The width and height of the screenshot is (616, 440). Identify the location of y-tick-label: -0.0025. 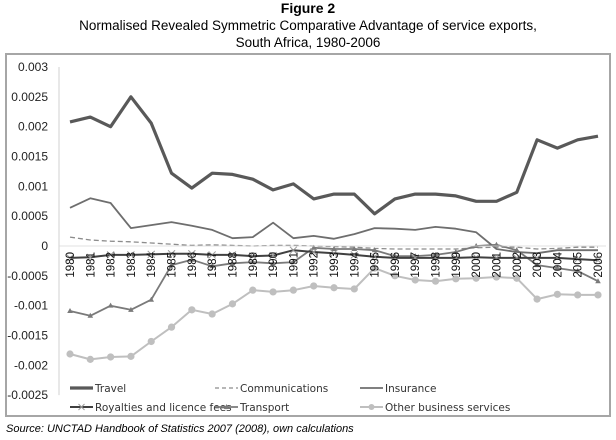
(27, 395).